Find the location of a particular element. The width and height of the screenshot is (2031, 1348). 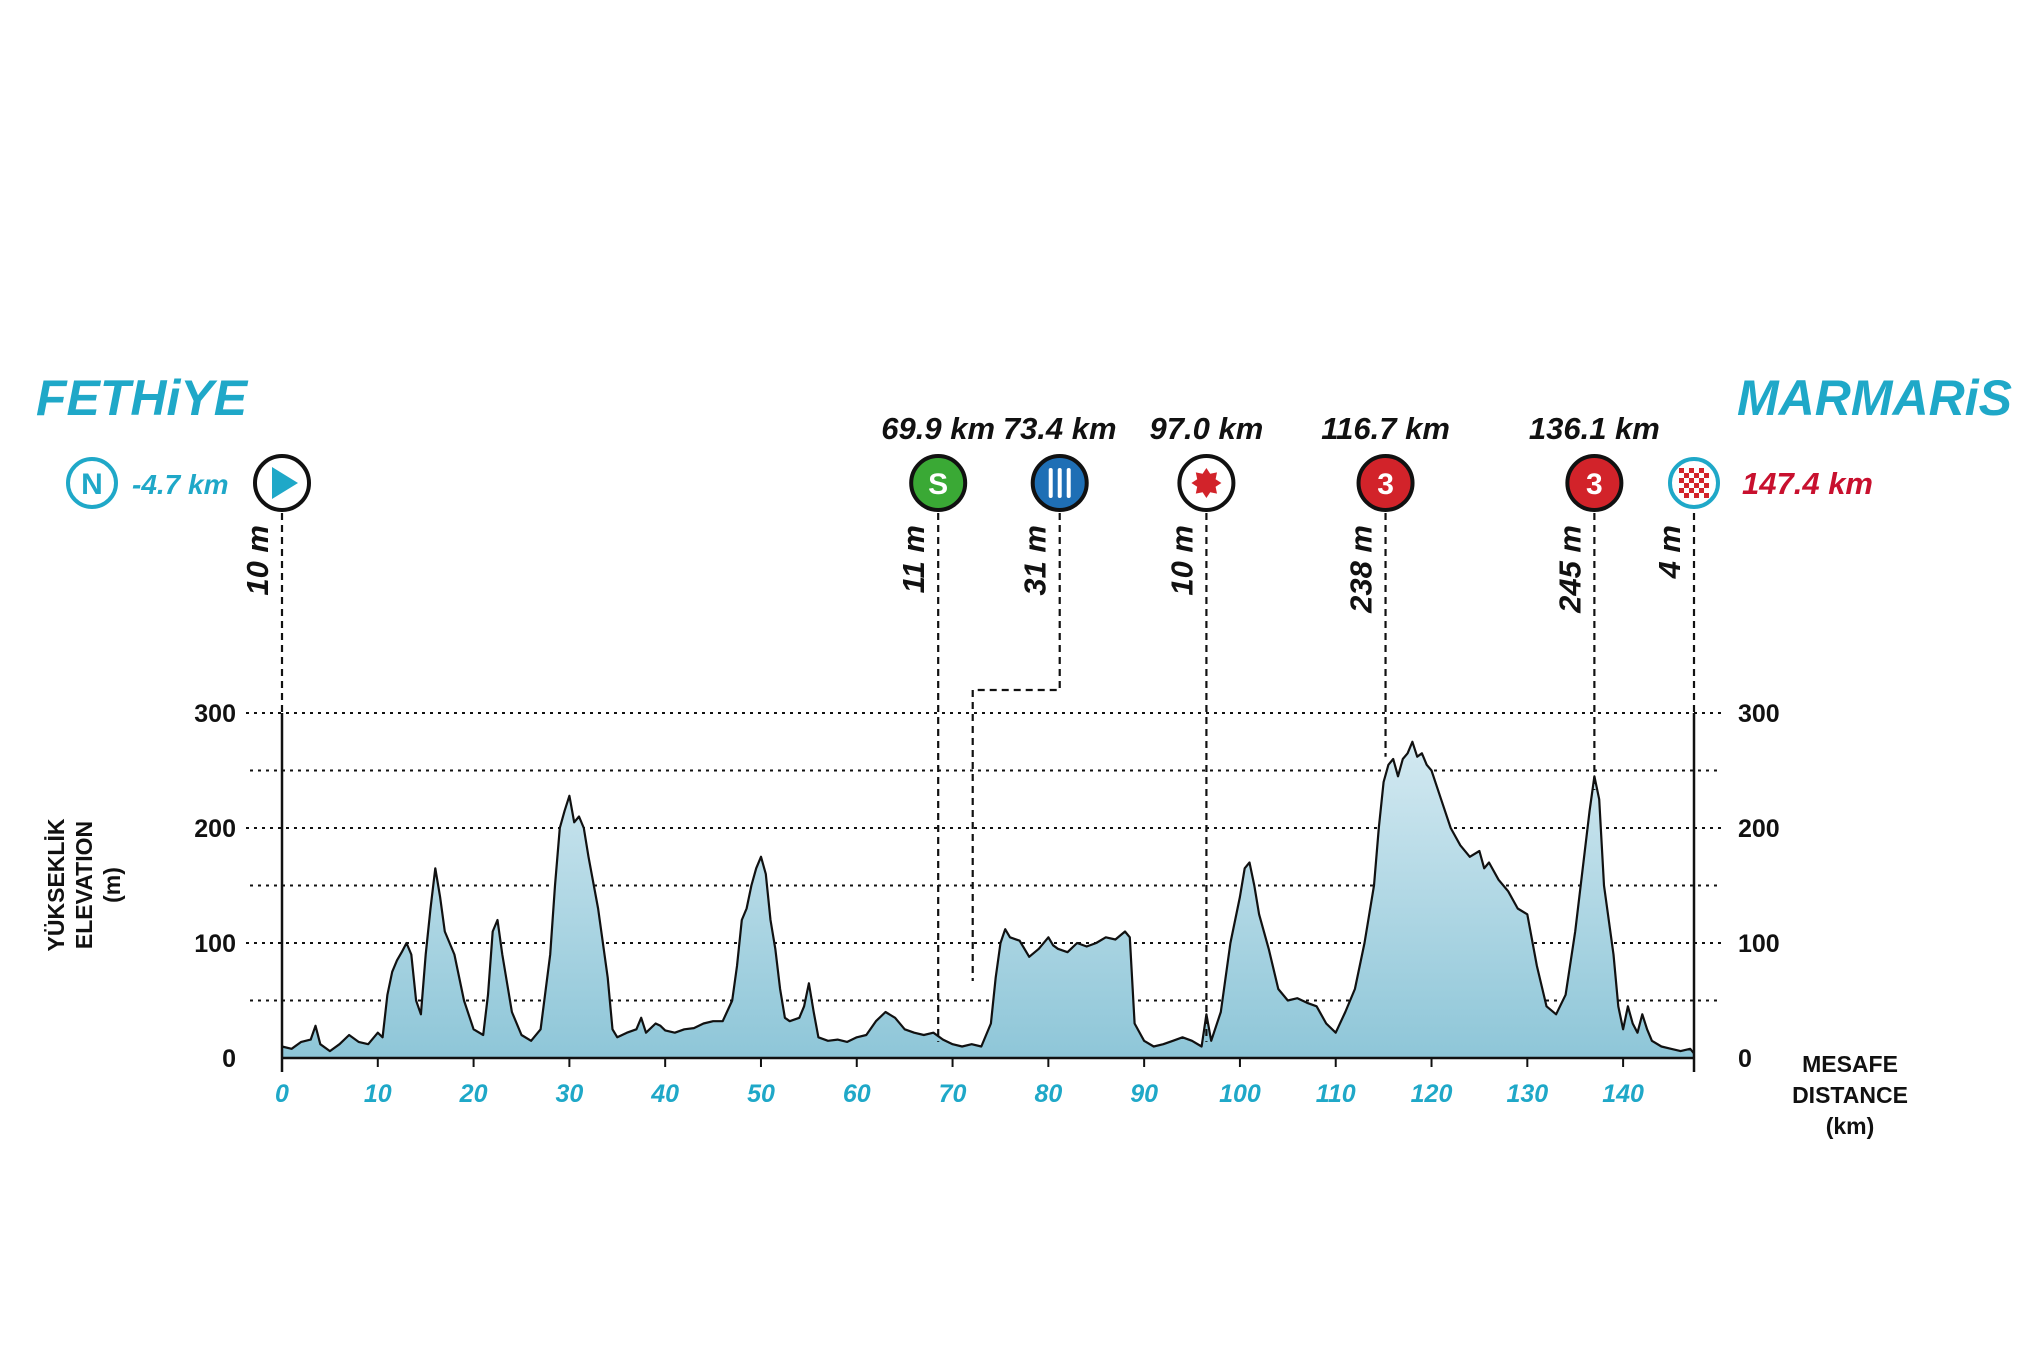

x-tick-120: 120 is located at coordinates (1432, 1094).